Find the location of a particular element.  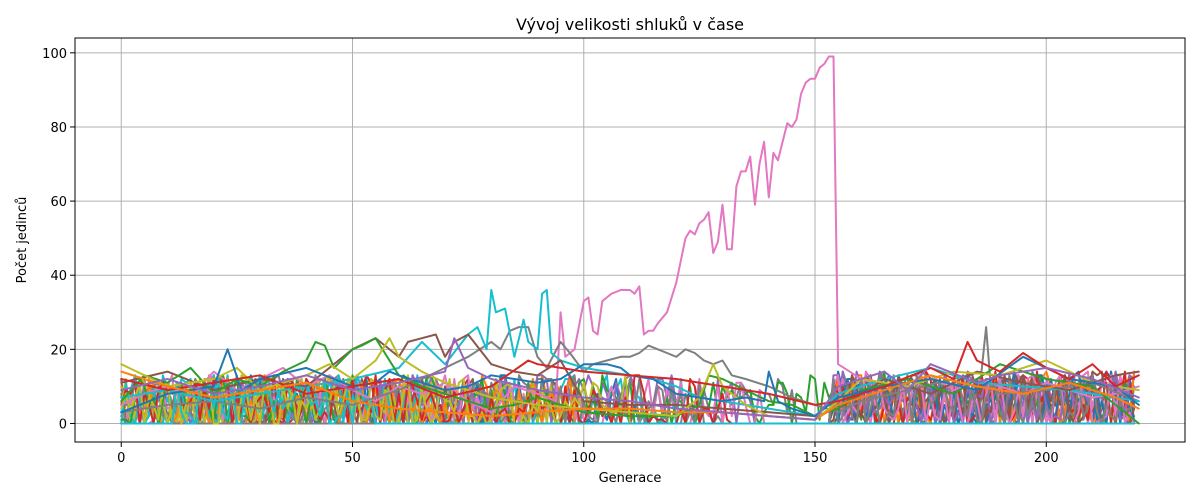

y-tick-label: 20 is located at coordinates (58, 350).